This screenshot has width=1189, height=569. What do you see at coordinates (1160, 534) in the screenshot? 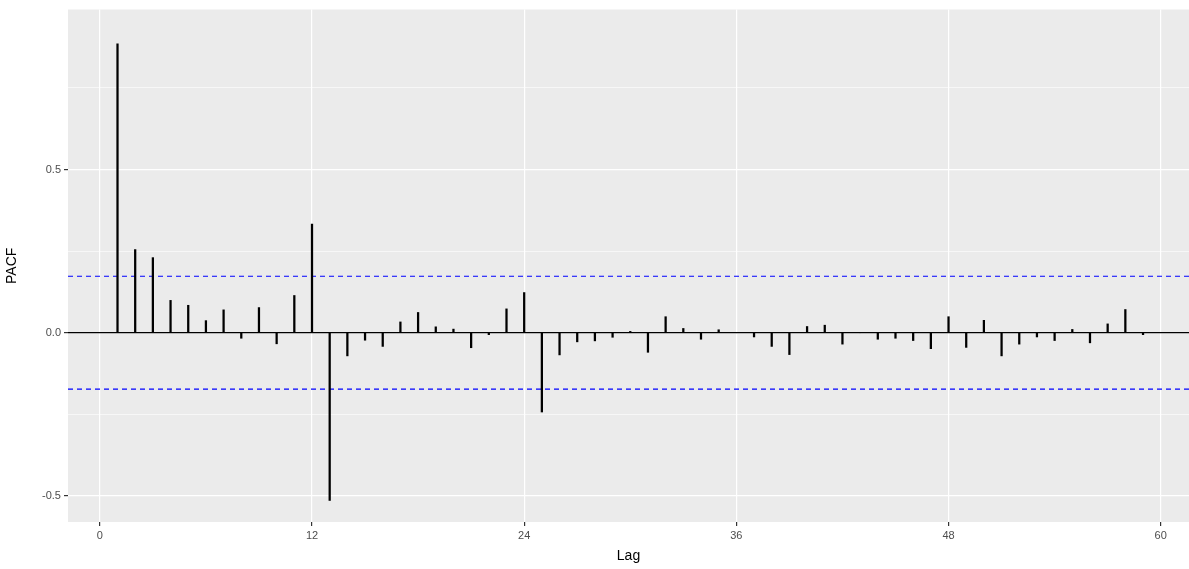
I see `x-tick-label: 60` at bounding box center [1160, 534].